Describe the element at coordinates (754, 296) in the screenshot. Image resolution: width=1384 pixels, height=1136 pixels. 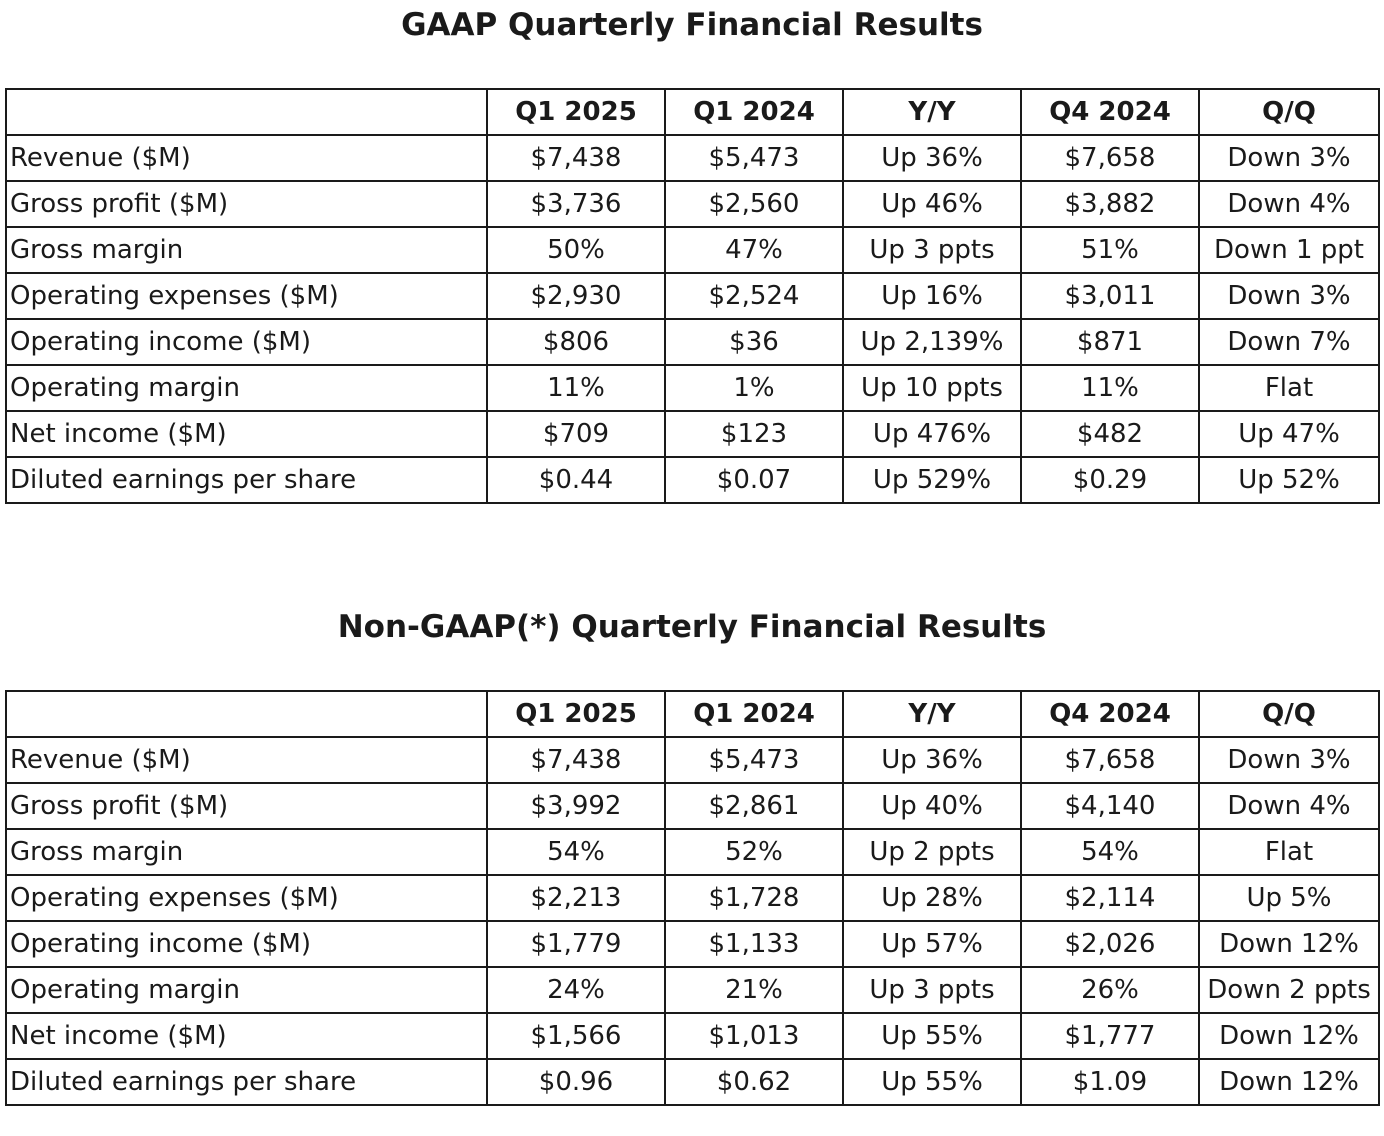
I see `cell-q1-2024: $2,524` at that location.